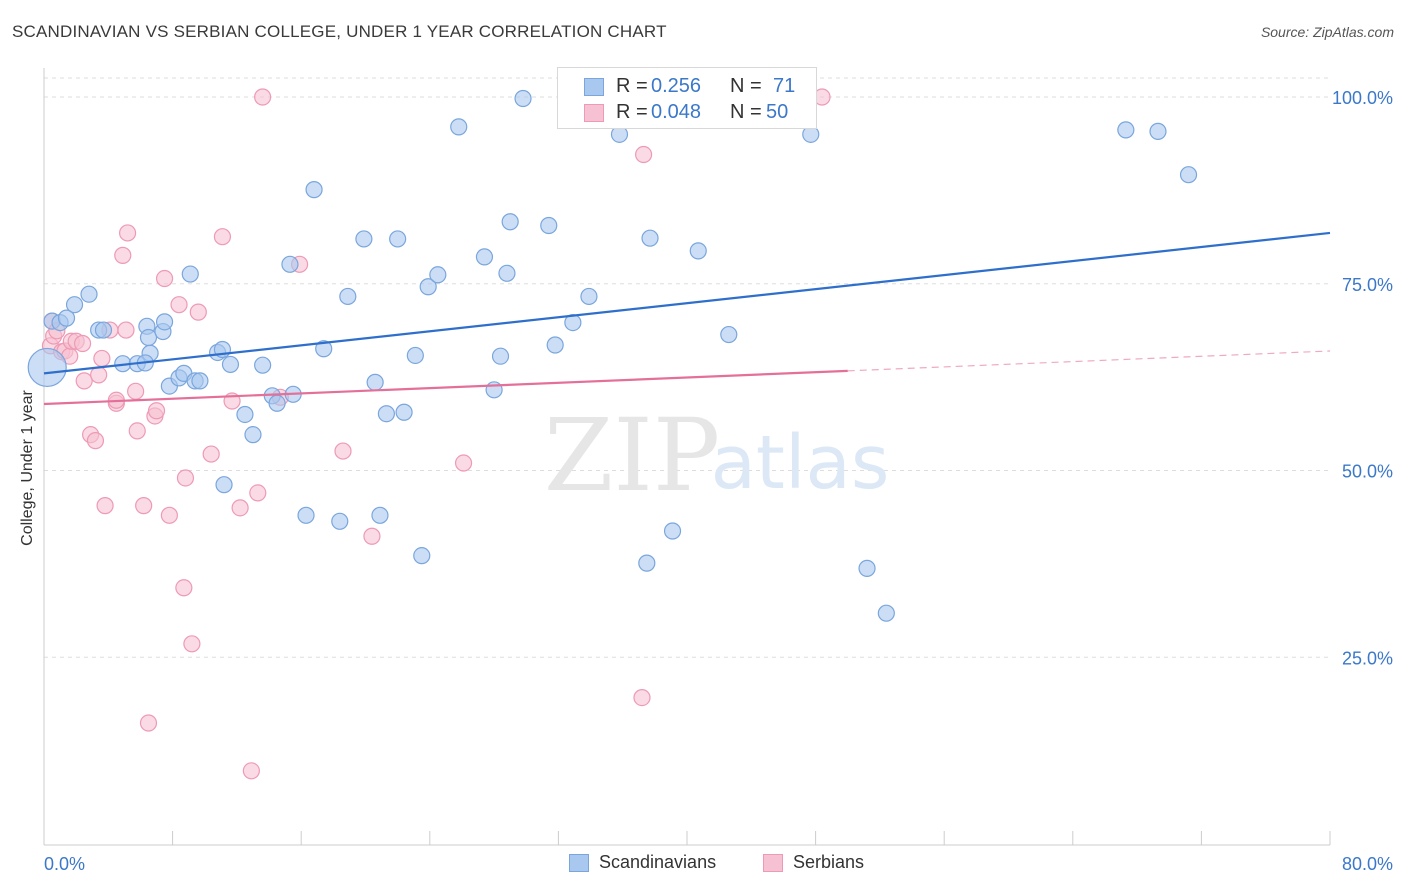  I want to click on y-tick-label: 75.0%, so click(1367, 285).